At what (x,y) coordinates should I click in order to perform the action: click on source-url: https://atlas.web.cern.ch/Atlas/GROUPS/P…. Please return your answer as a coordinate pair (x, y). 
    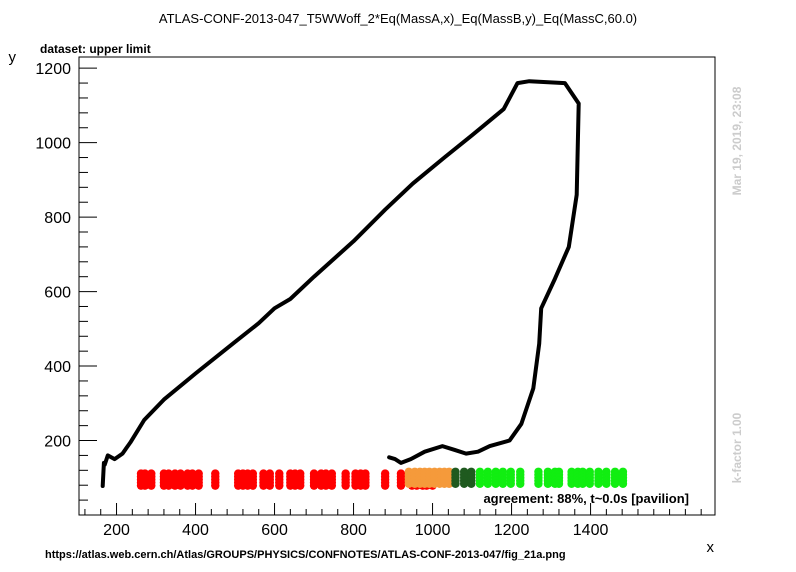
    Looking at the image, I should click on (305, 555).